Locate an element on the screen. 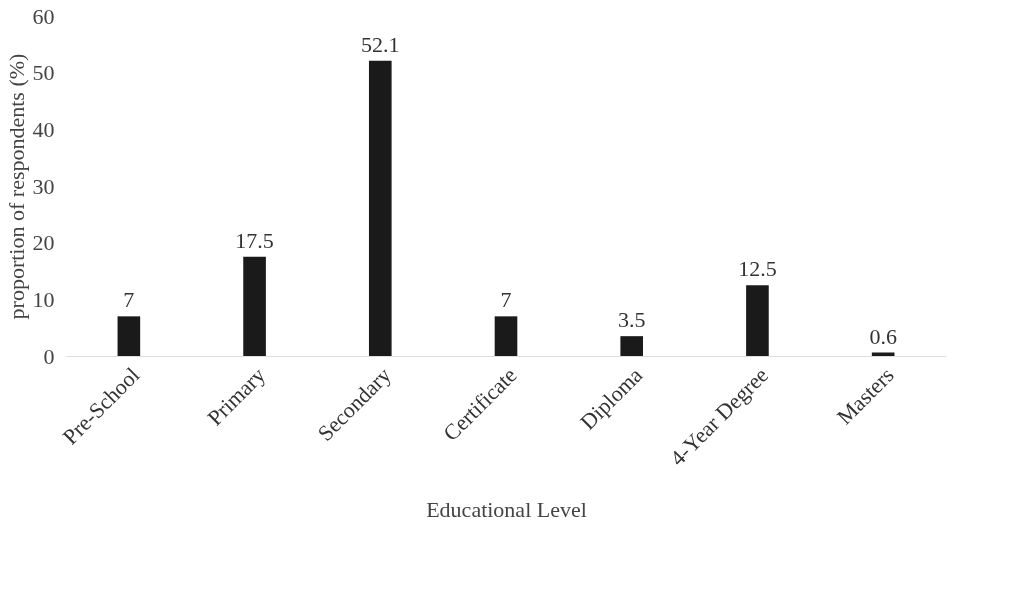  data-label: 52.1 is located at coordinates (380, 44).